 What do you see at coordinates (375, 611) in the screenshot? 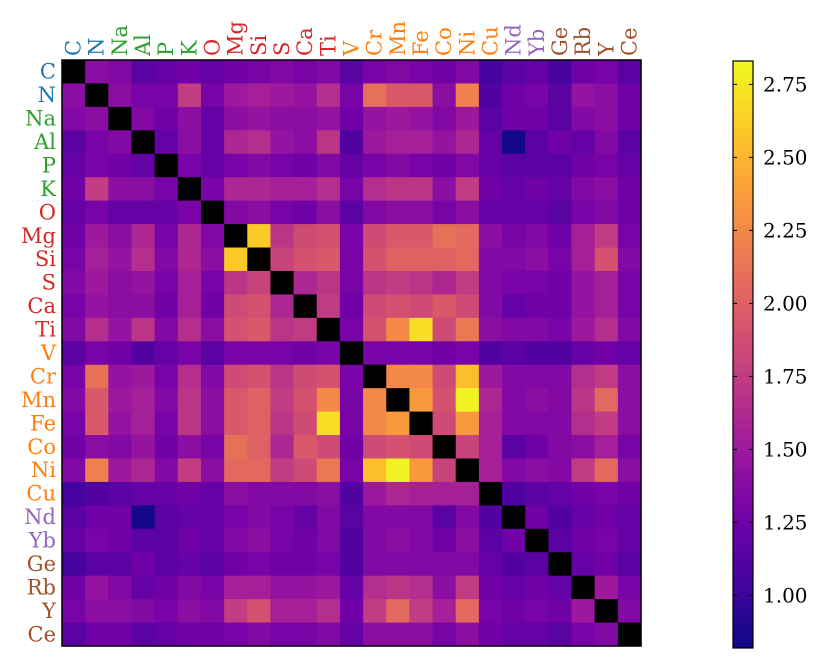
I see `heatmap-cell-Y-Cr` at bounding box center [375, 611].